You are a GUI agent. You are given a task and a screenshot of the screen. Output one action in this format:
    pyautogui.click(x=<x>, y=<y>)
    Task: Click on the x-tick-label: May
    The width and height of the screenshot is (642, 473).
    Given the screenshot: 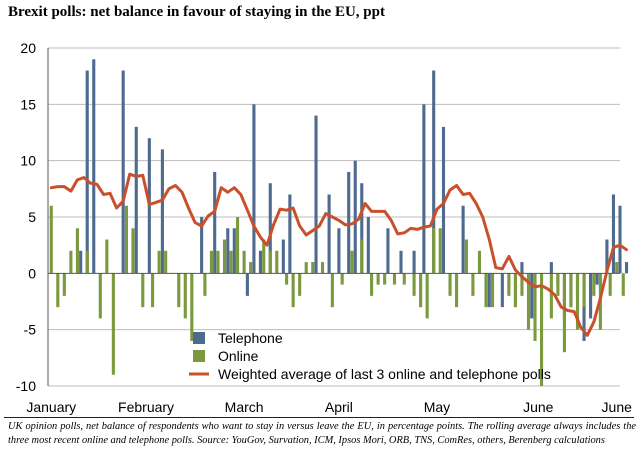 What is the action you would take?
    pyautogui.click(x=437, y=407)
    